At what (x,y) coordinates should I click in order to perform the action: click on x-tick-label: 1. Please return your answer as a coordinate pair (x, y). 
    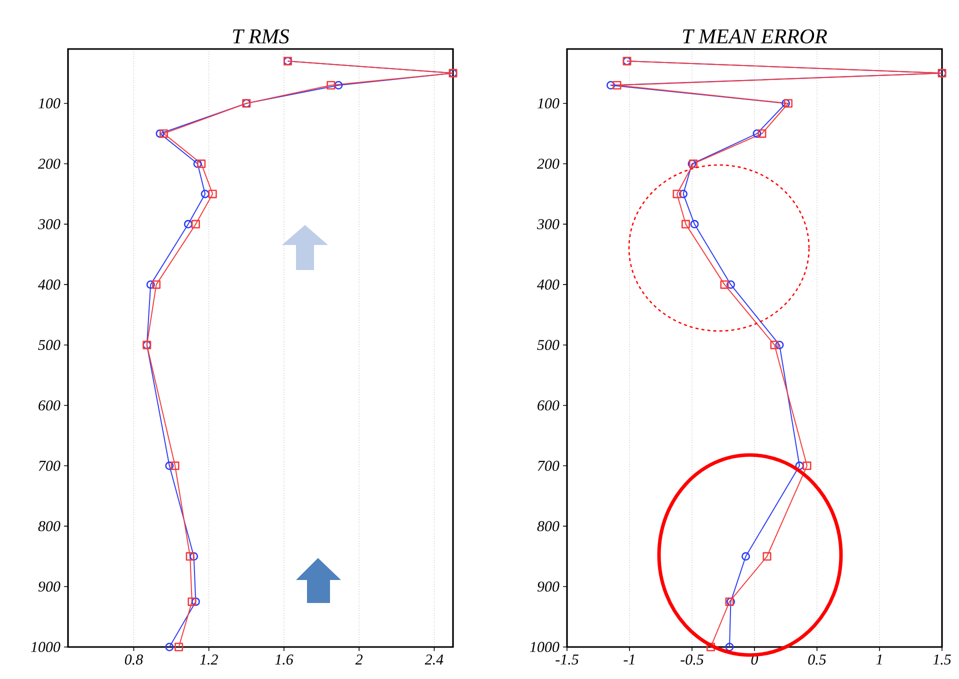
    Looking at the image, I should click on (879, 659).